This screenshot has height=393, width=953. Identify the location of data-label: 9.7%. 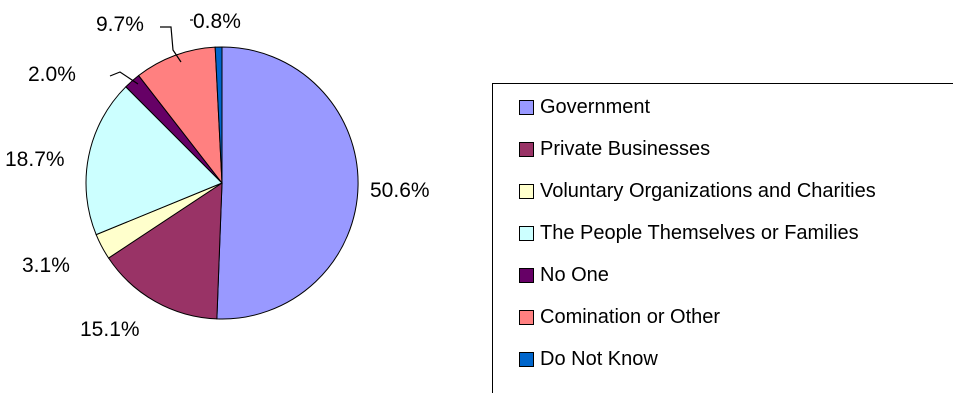
(120, 24).